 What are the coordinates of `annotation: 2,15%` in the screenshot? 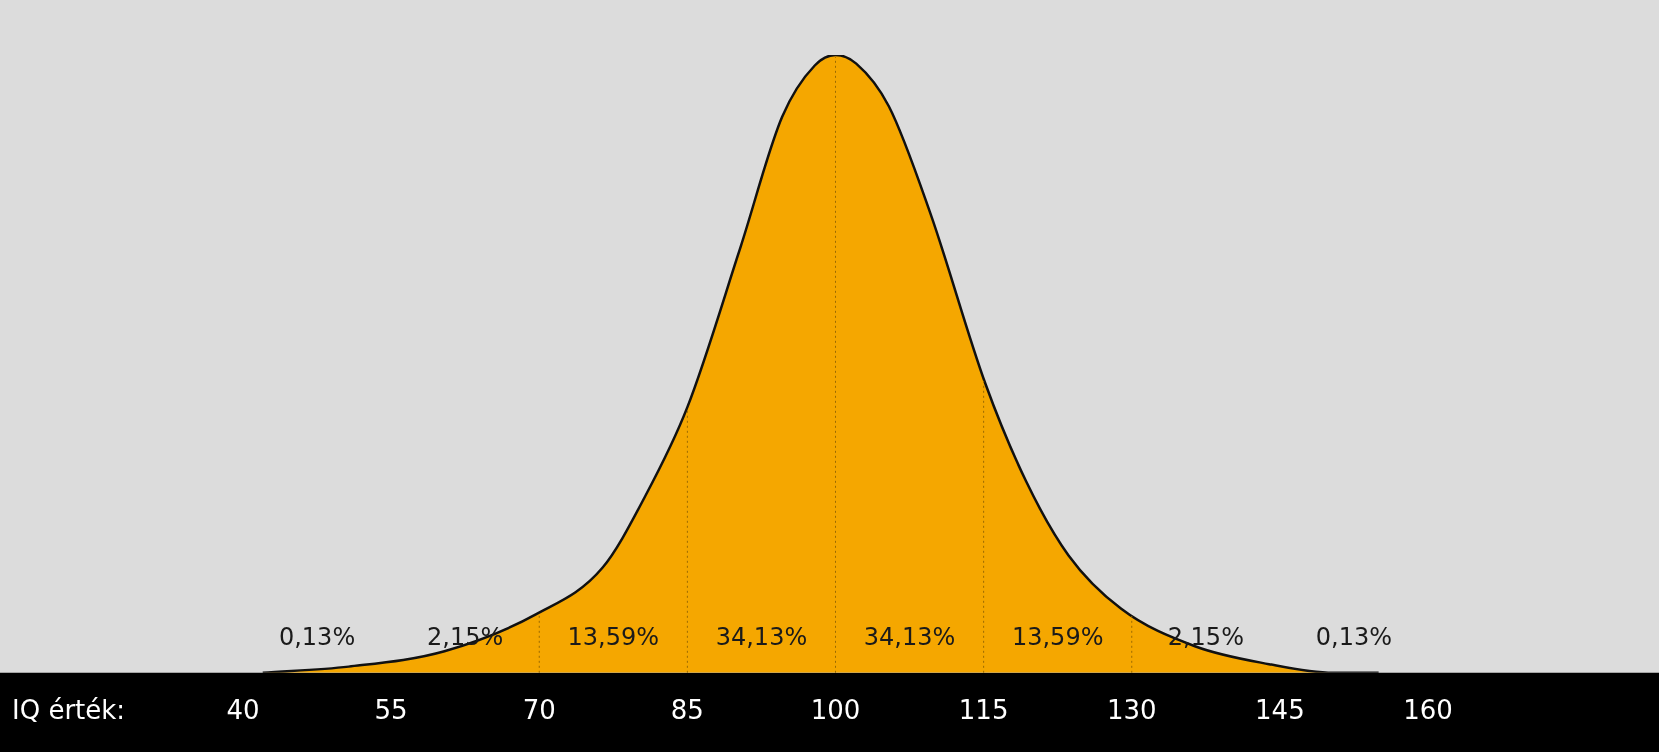 It's located at (1205, 637).